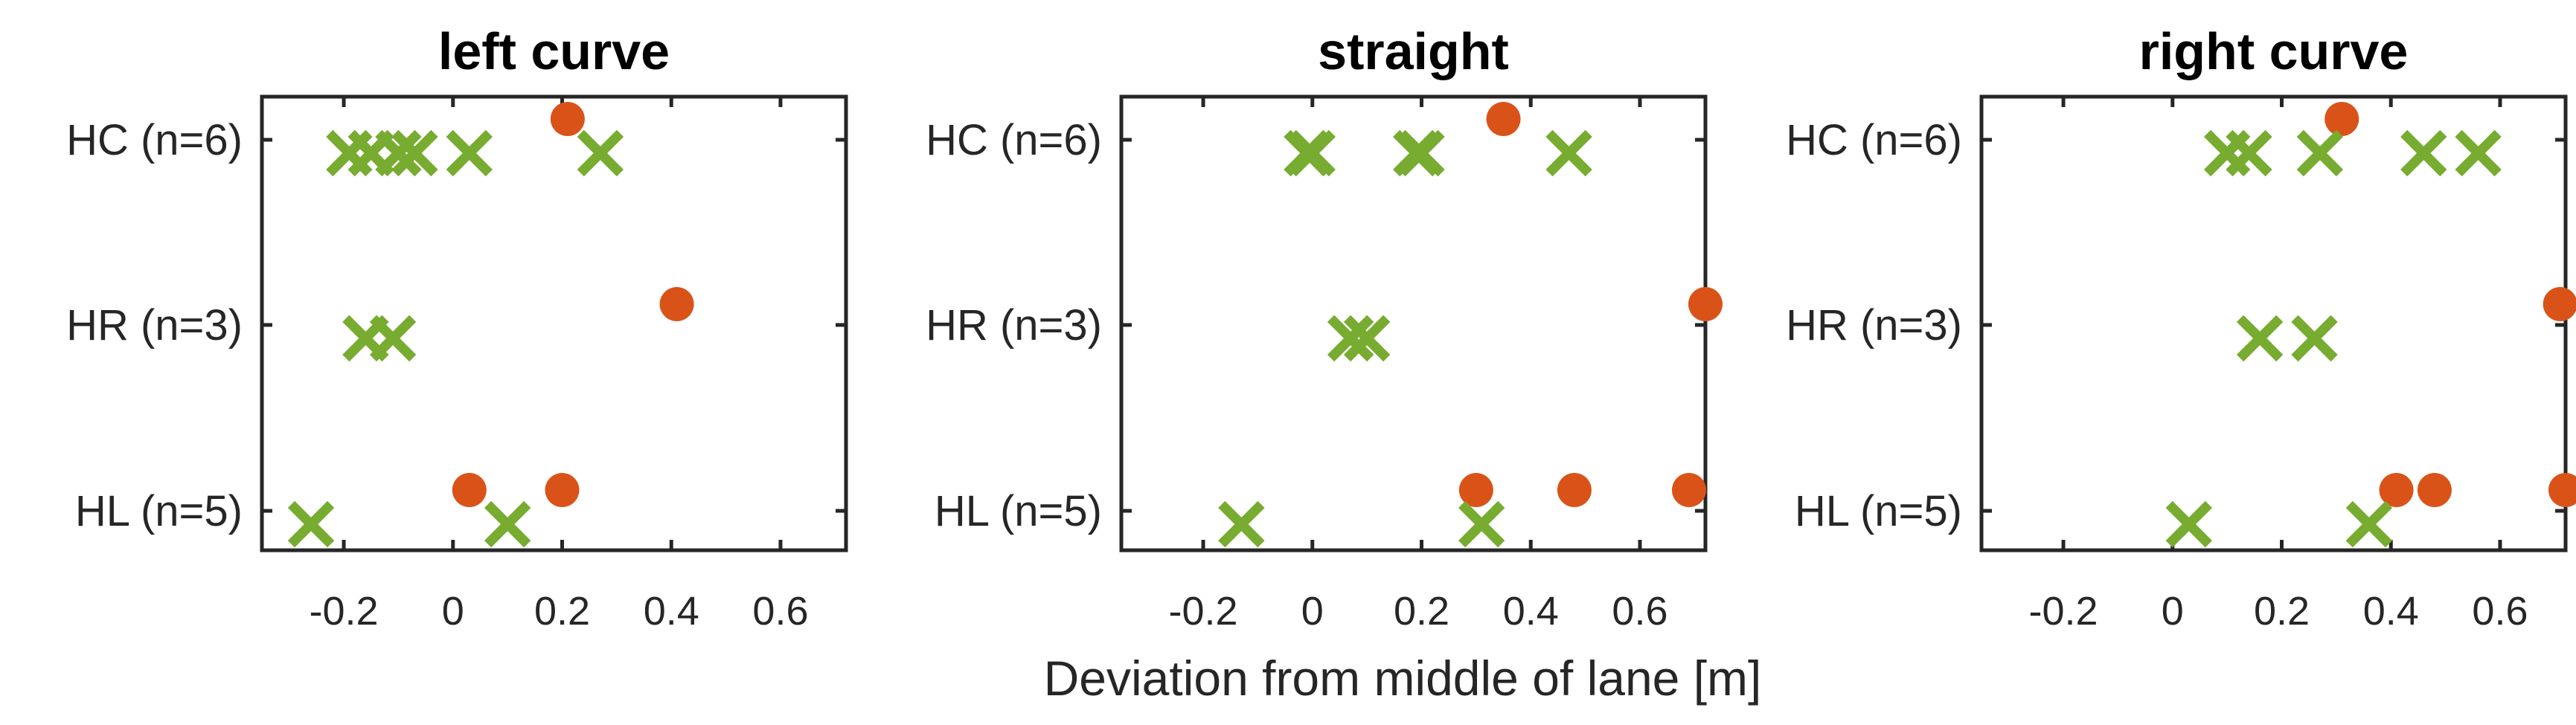  I want to click on chart-title-straight: straight, so click(1414, 51).